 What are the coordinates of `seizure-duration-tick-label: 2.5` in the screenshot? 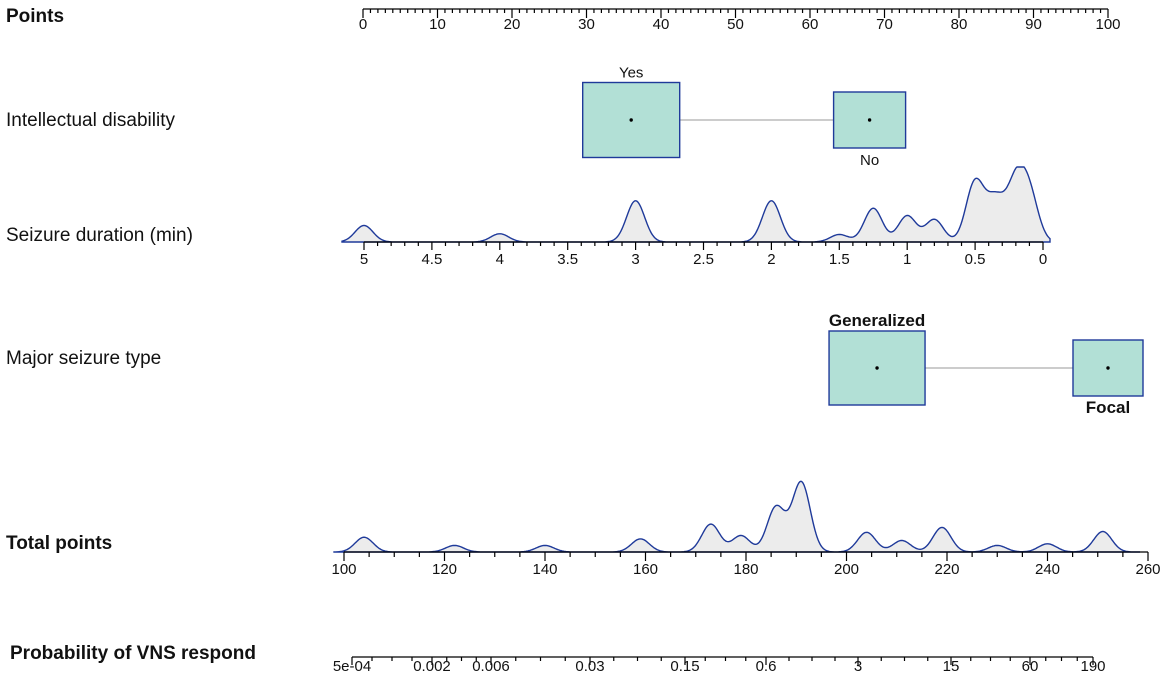 It's located at (703, 259).